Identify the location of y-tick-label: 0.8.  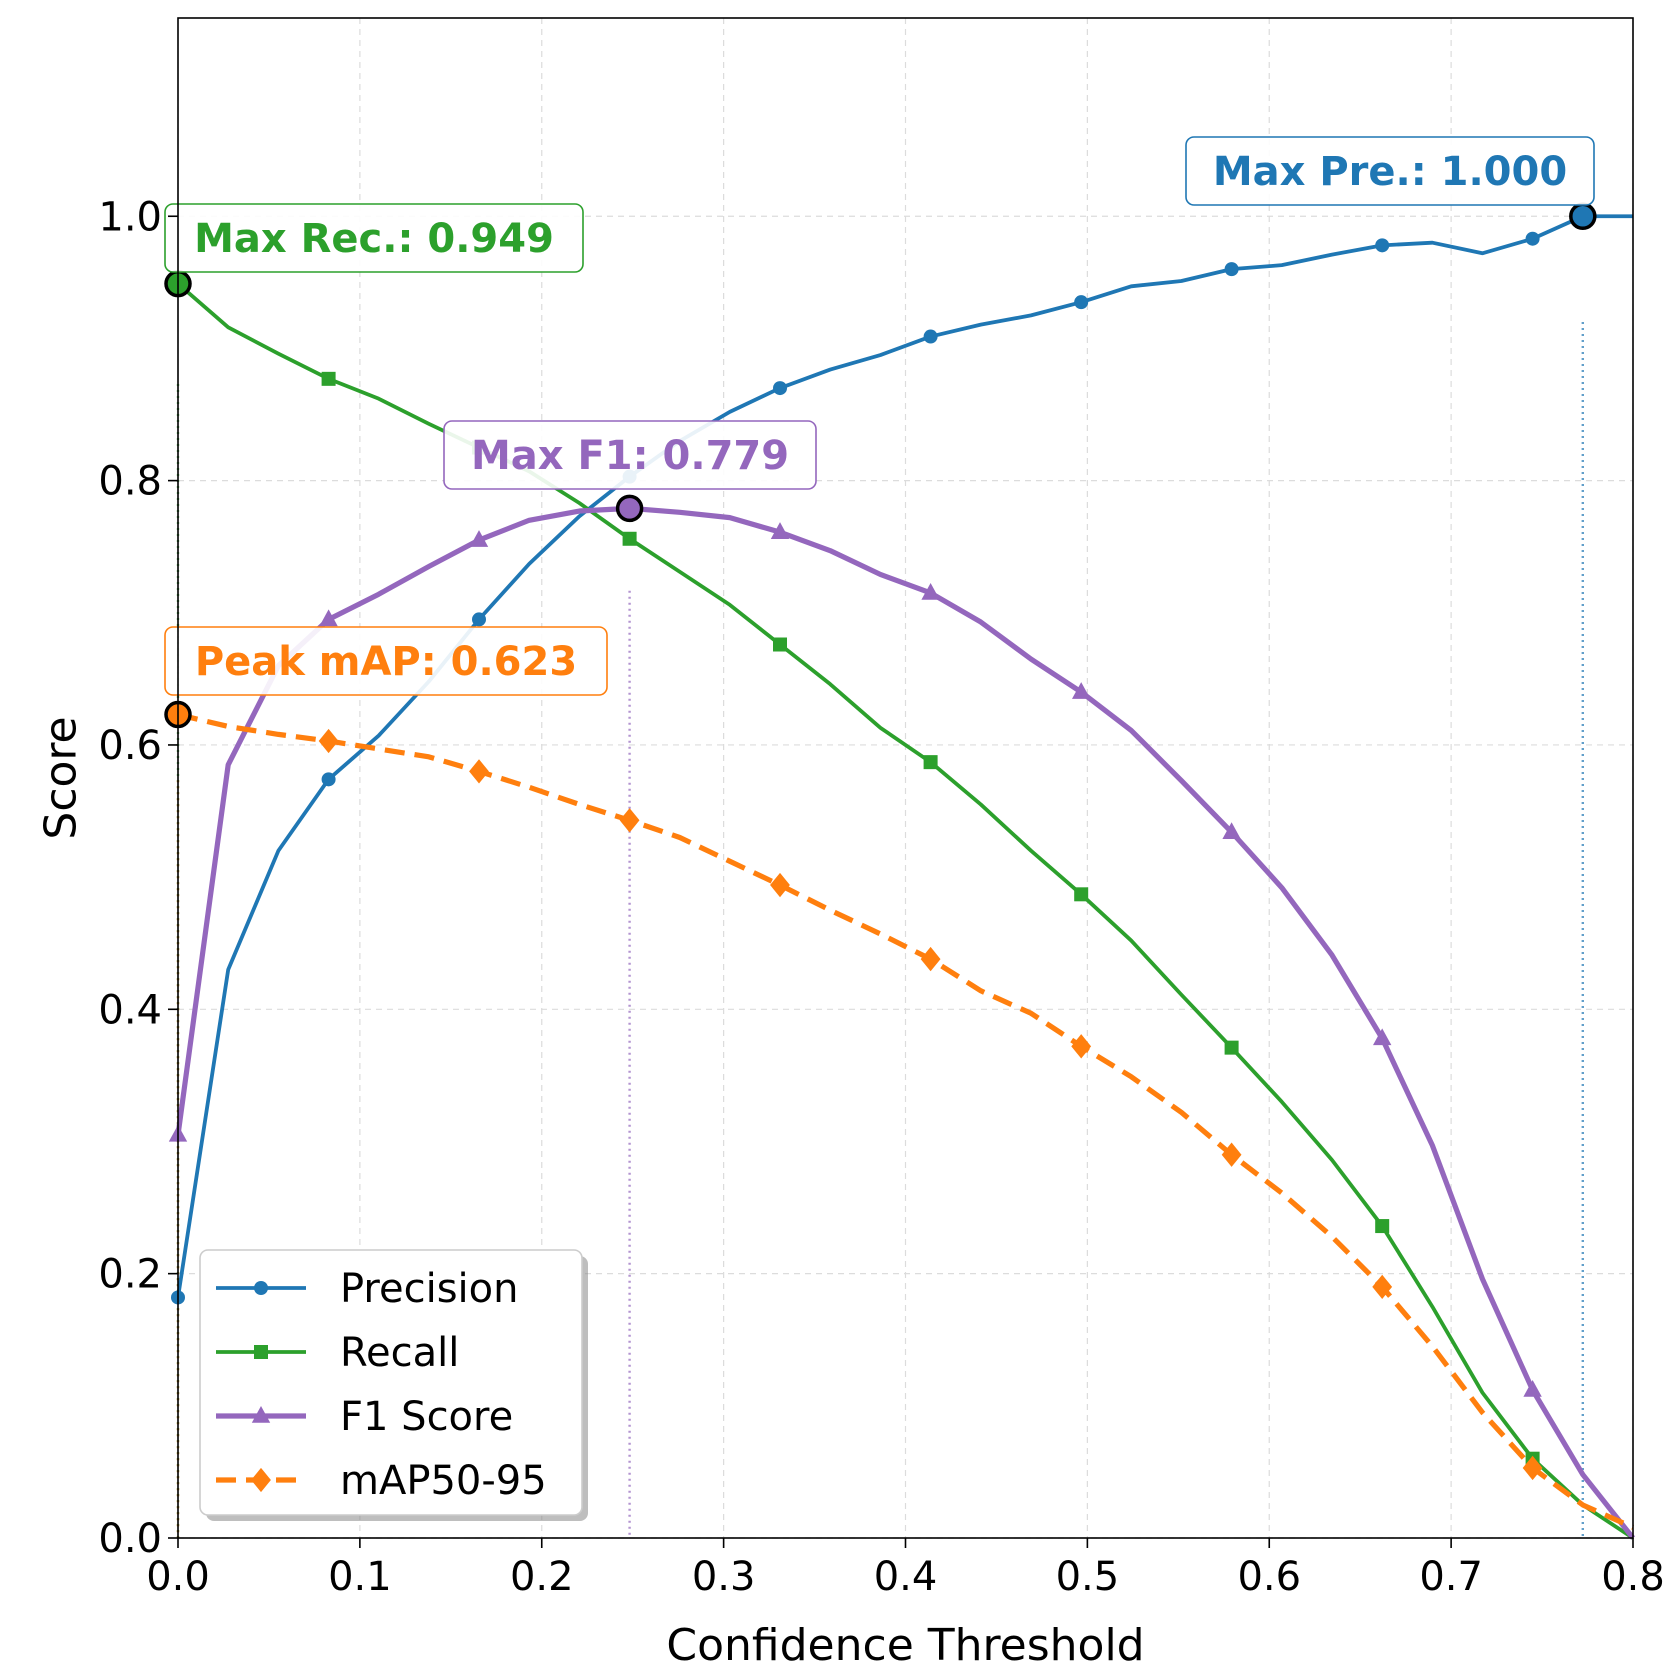
(130, 482).